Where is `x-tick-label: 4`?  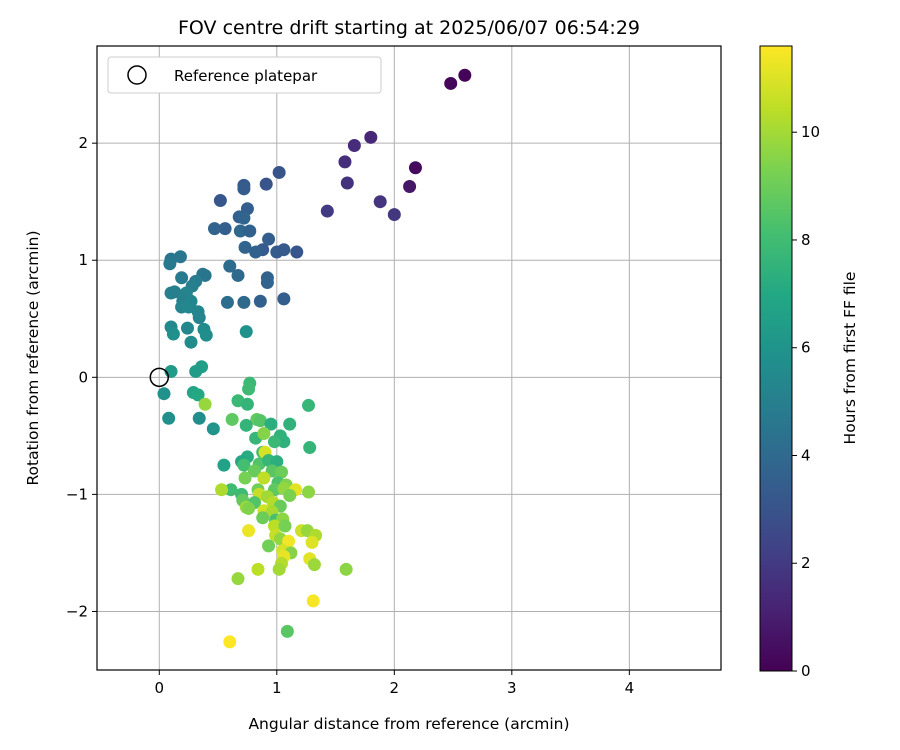 x-tick-label: 4 is located at coordinates (630, 688).